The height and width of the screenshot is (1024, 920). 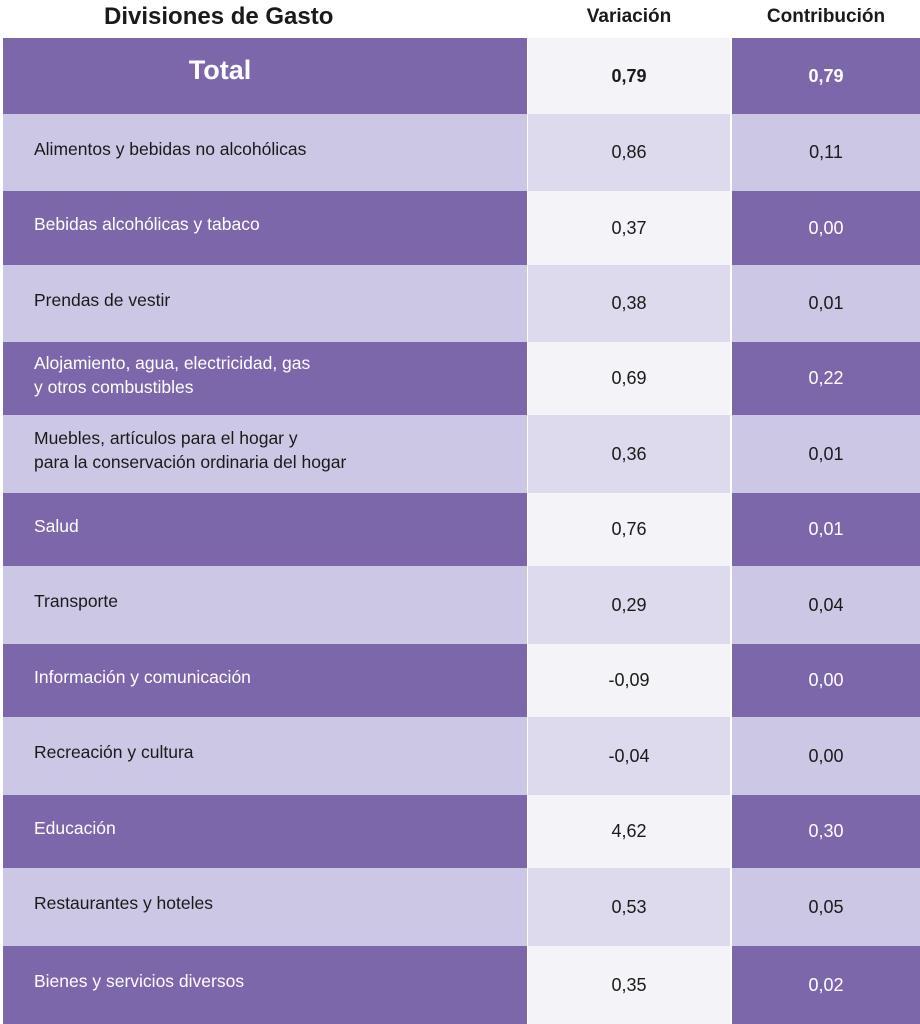 I want to click on table-row: Restaurantes y hoteles 0,53 0,05, so click(x=460, y=907).